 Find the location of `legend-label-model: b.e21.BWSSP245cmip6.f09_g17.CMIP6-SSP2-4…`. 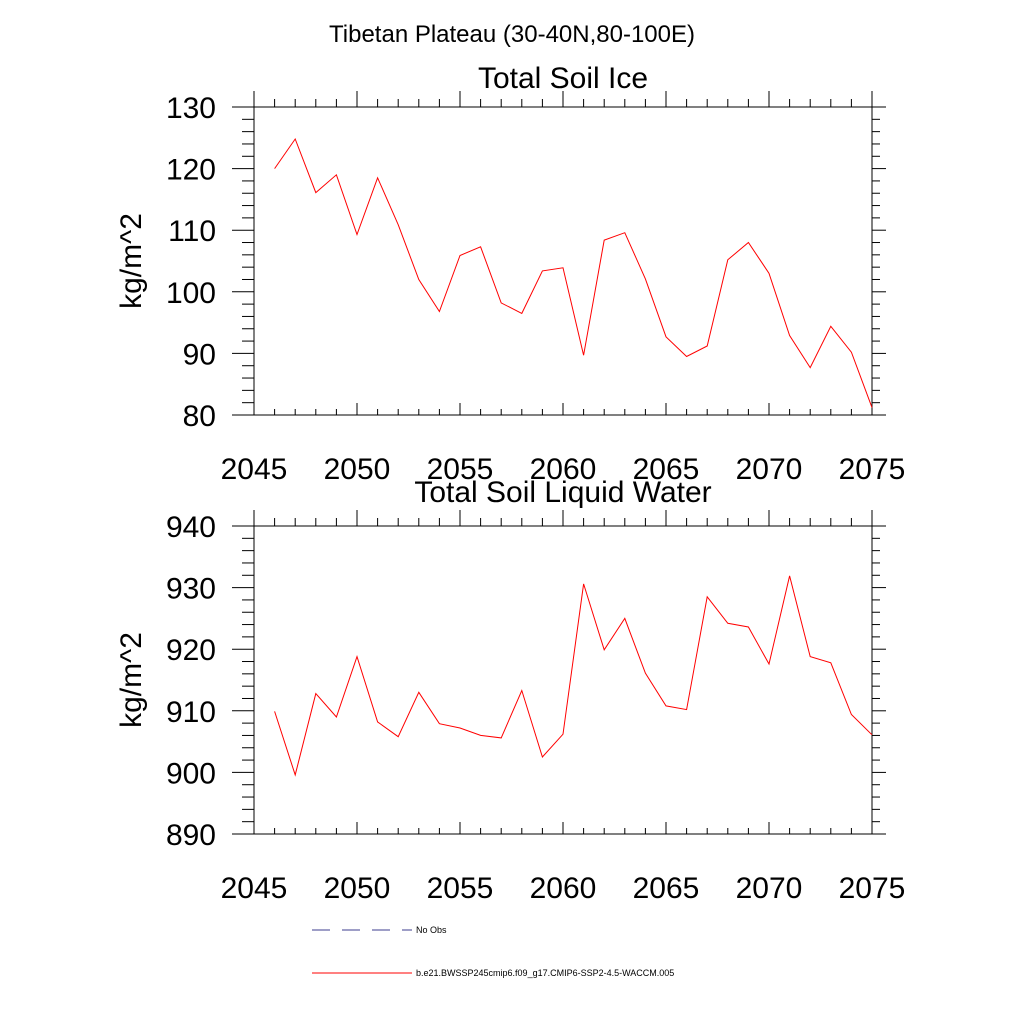

legend-label-model: b.e21.BWSSP245cmip6.f09_g17.CMIP6-SSP2-4… is located at coordinates (545, 973).